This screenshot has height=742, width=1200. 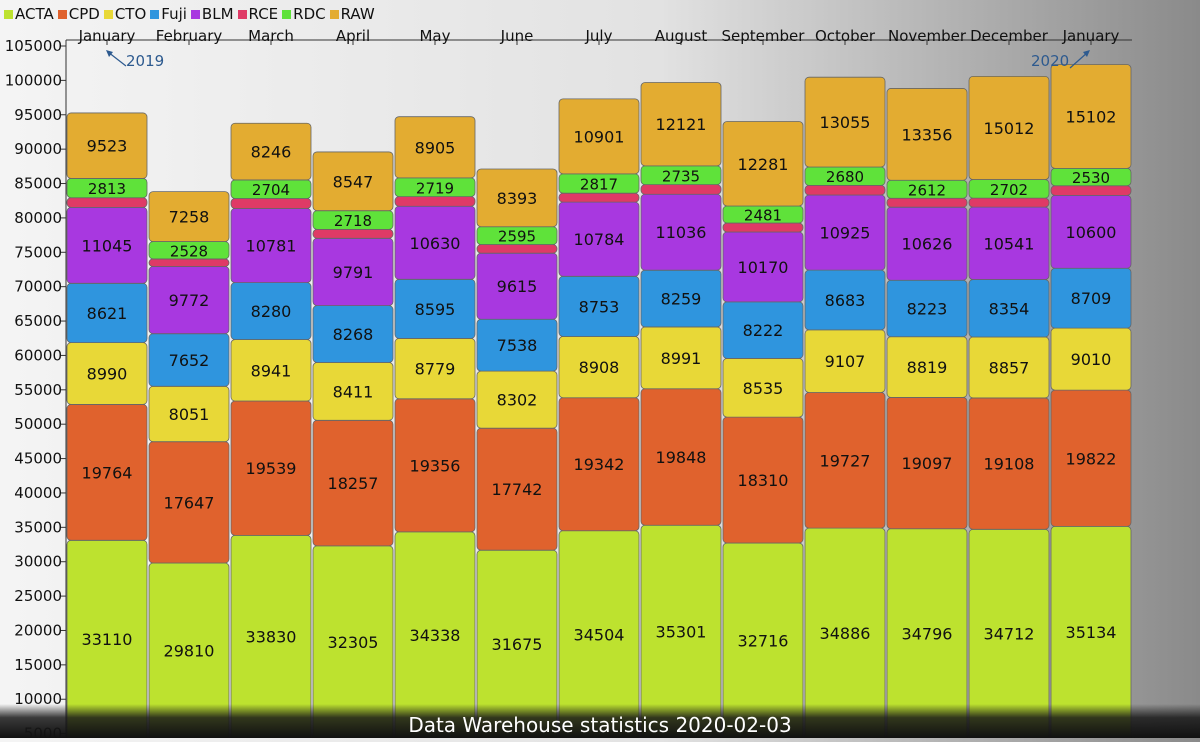 What do you see at coordinates (353, 391) in the screenshot?
I see `data-label: 8411` at bounding box center [353, 391].